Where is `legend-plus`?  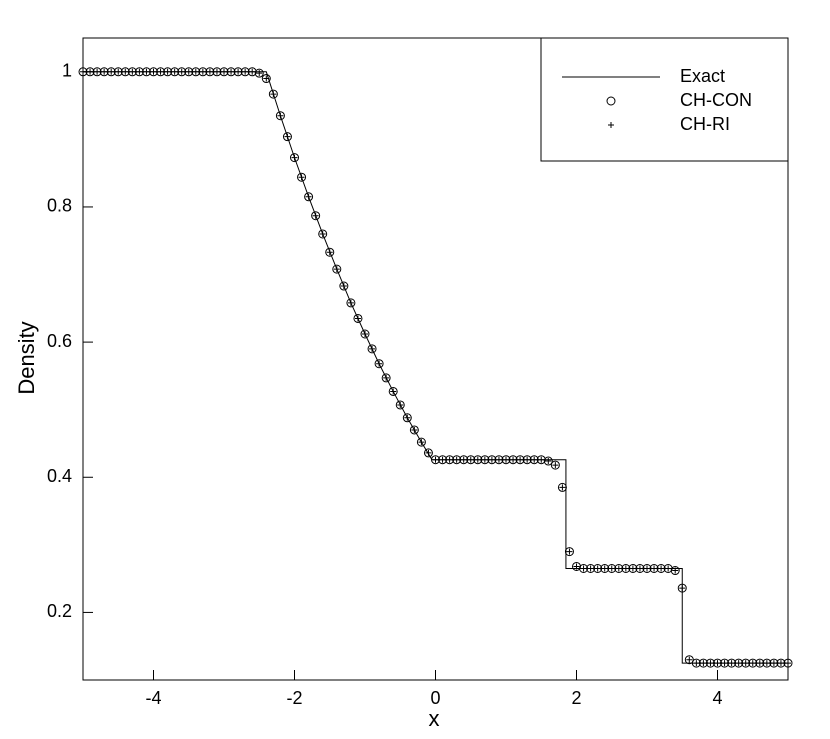 legend-plus is located at coordinates (611, 125).